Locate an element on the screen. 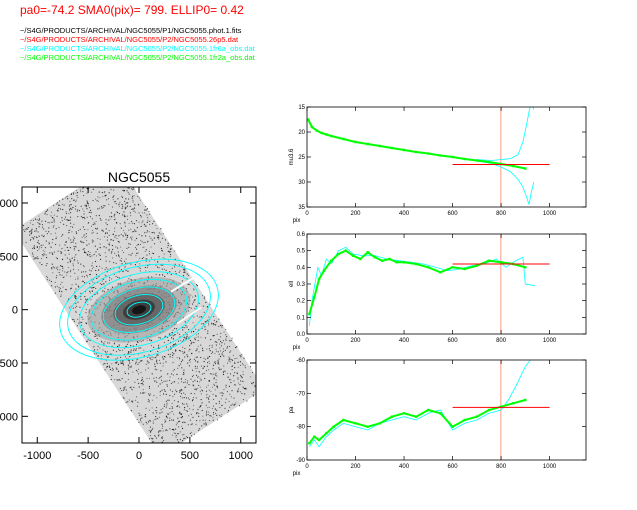  y-tick-label-1: 20 is located at coordinates (301, 133).